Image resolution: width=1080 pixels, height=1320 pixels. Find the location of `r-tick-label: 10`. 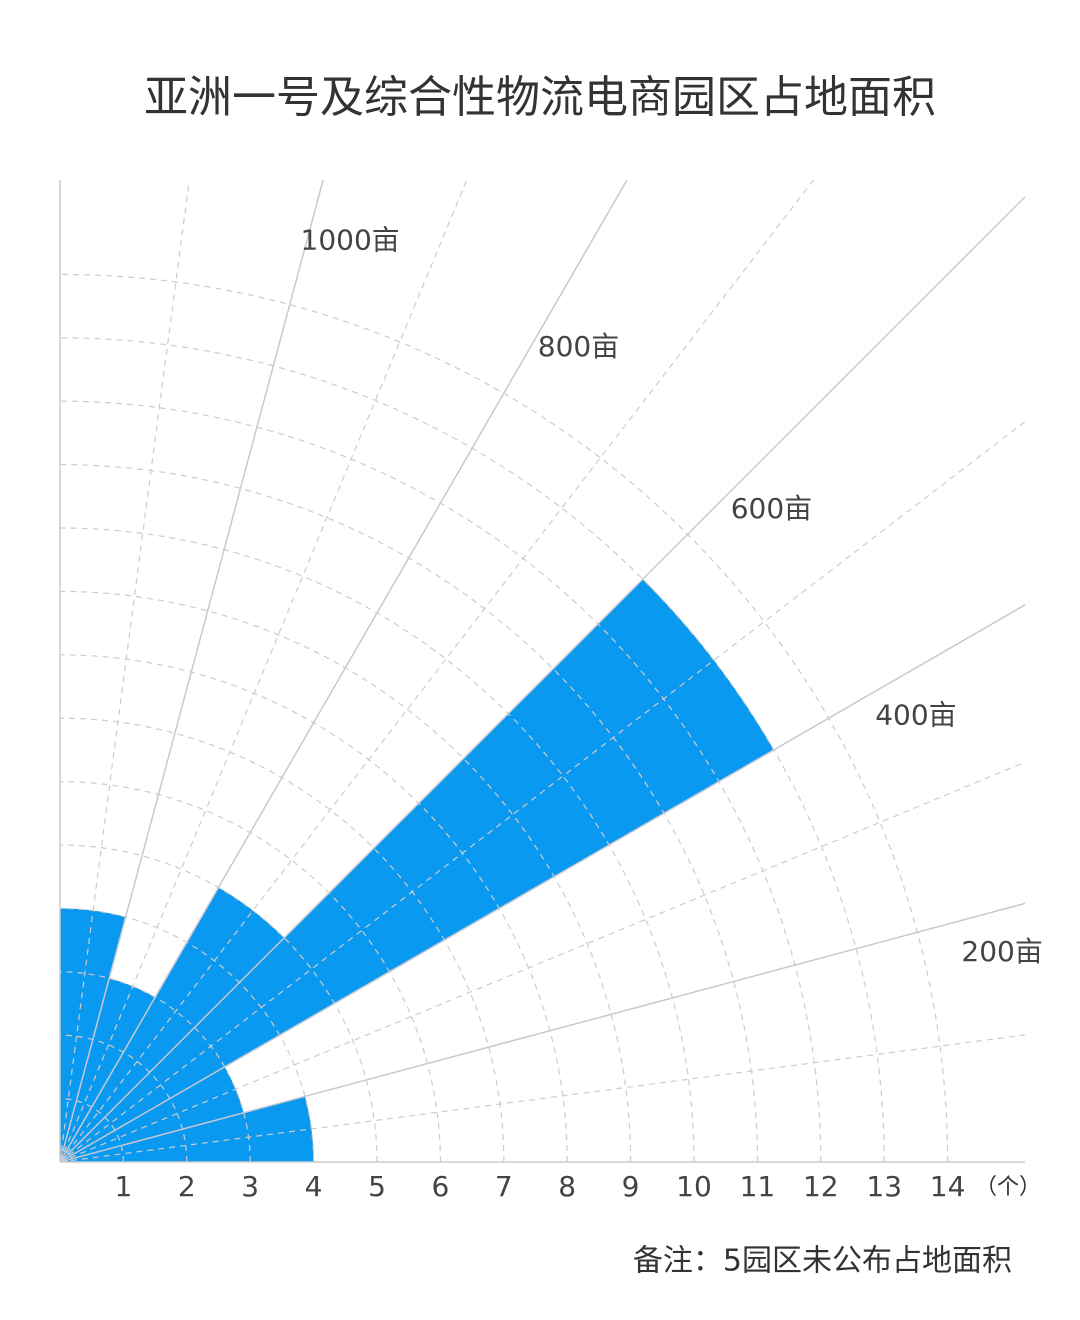

r-tick-label: 10 is located at coordinates (694, 1186).